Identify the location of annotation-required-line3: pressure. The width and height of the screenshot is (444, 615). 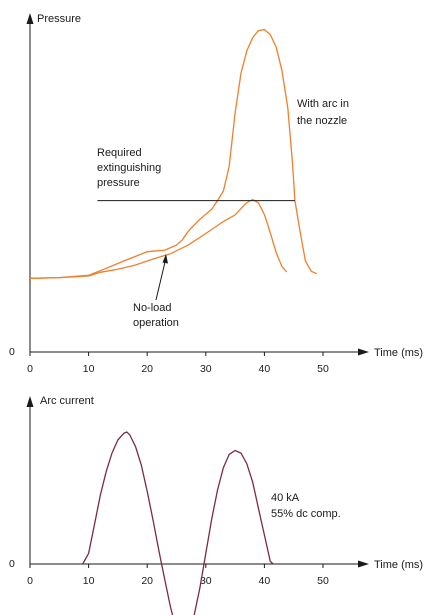
(118, 183).